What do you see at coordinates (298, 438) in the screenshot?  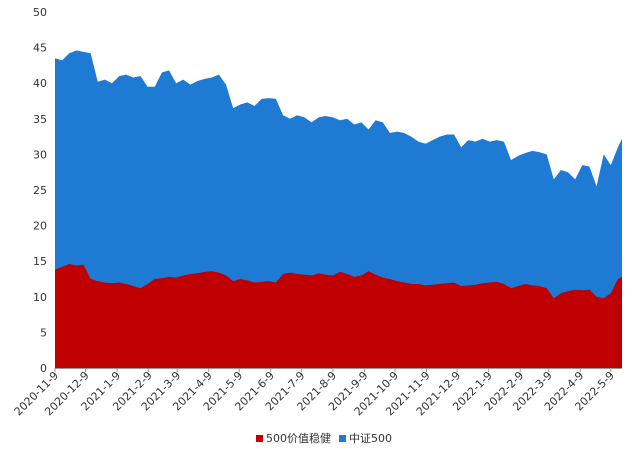 I see `legend-label-value-series: 500价值稳健` at bounding box center [298, 438].